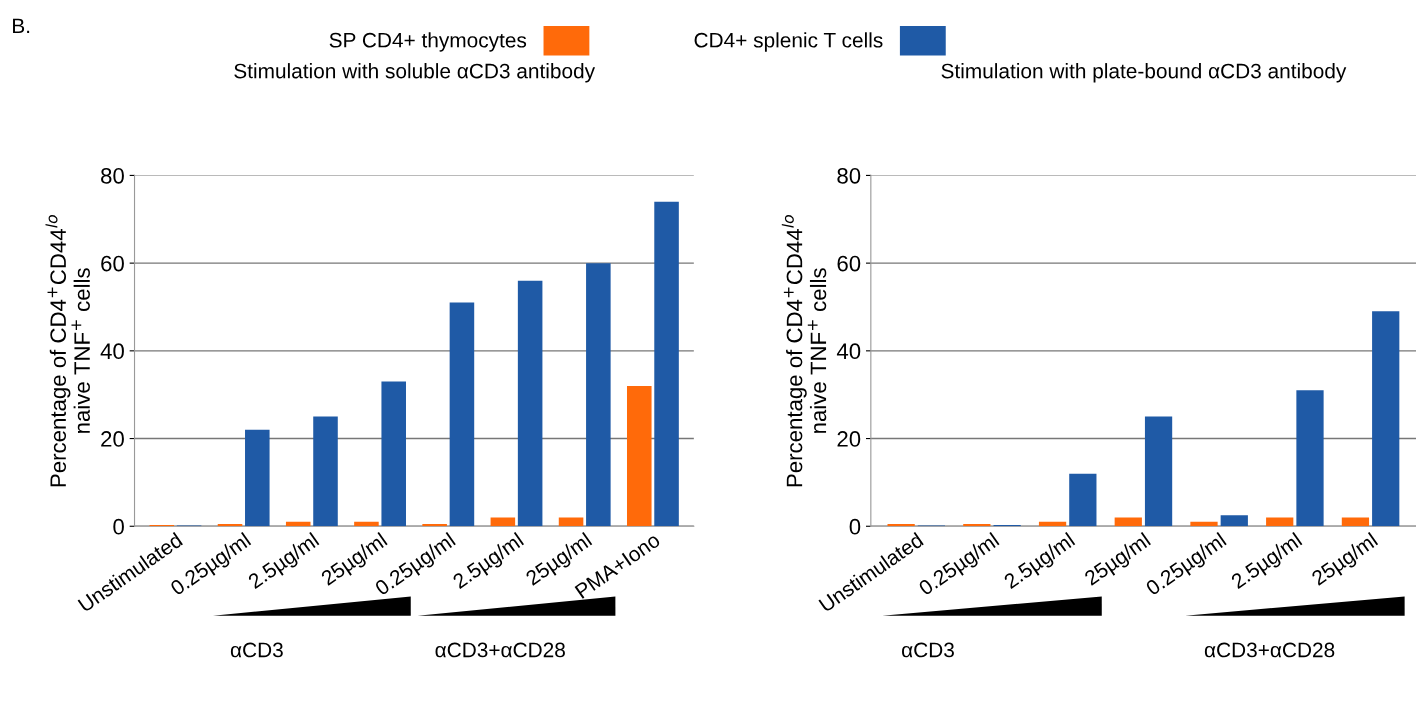 This screenshot has width=1416, height=716. Describe the element at coordinates (21, 25) in the screenshot. I see `text: B.` at that location.